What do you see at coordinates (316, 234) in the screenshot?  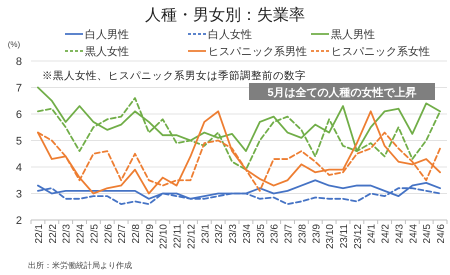 I see `x-tick-label: 23/9` at bounding box center [316, 234].